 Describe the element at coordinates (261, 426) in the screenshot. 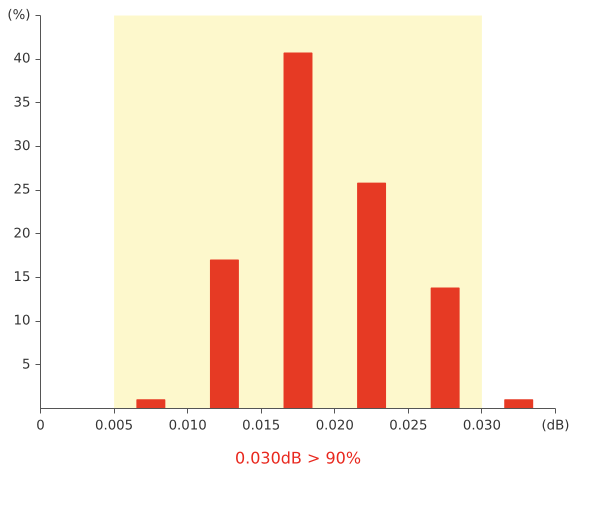

I see `x-tick-label: 0.015` at that location.